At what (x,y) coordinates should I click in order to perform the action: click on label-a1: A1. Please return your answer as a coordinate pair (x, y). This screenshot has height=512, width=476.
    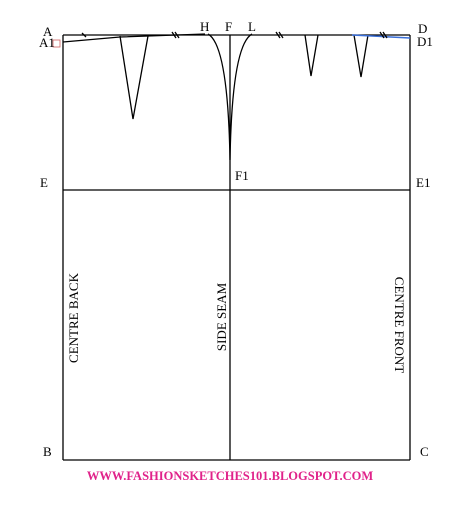
    Looking at the image, I should click on (47, 42).